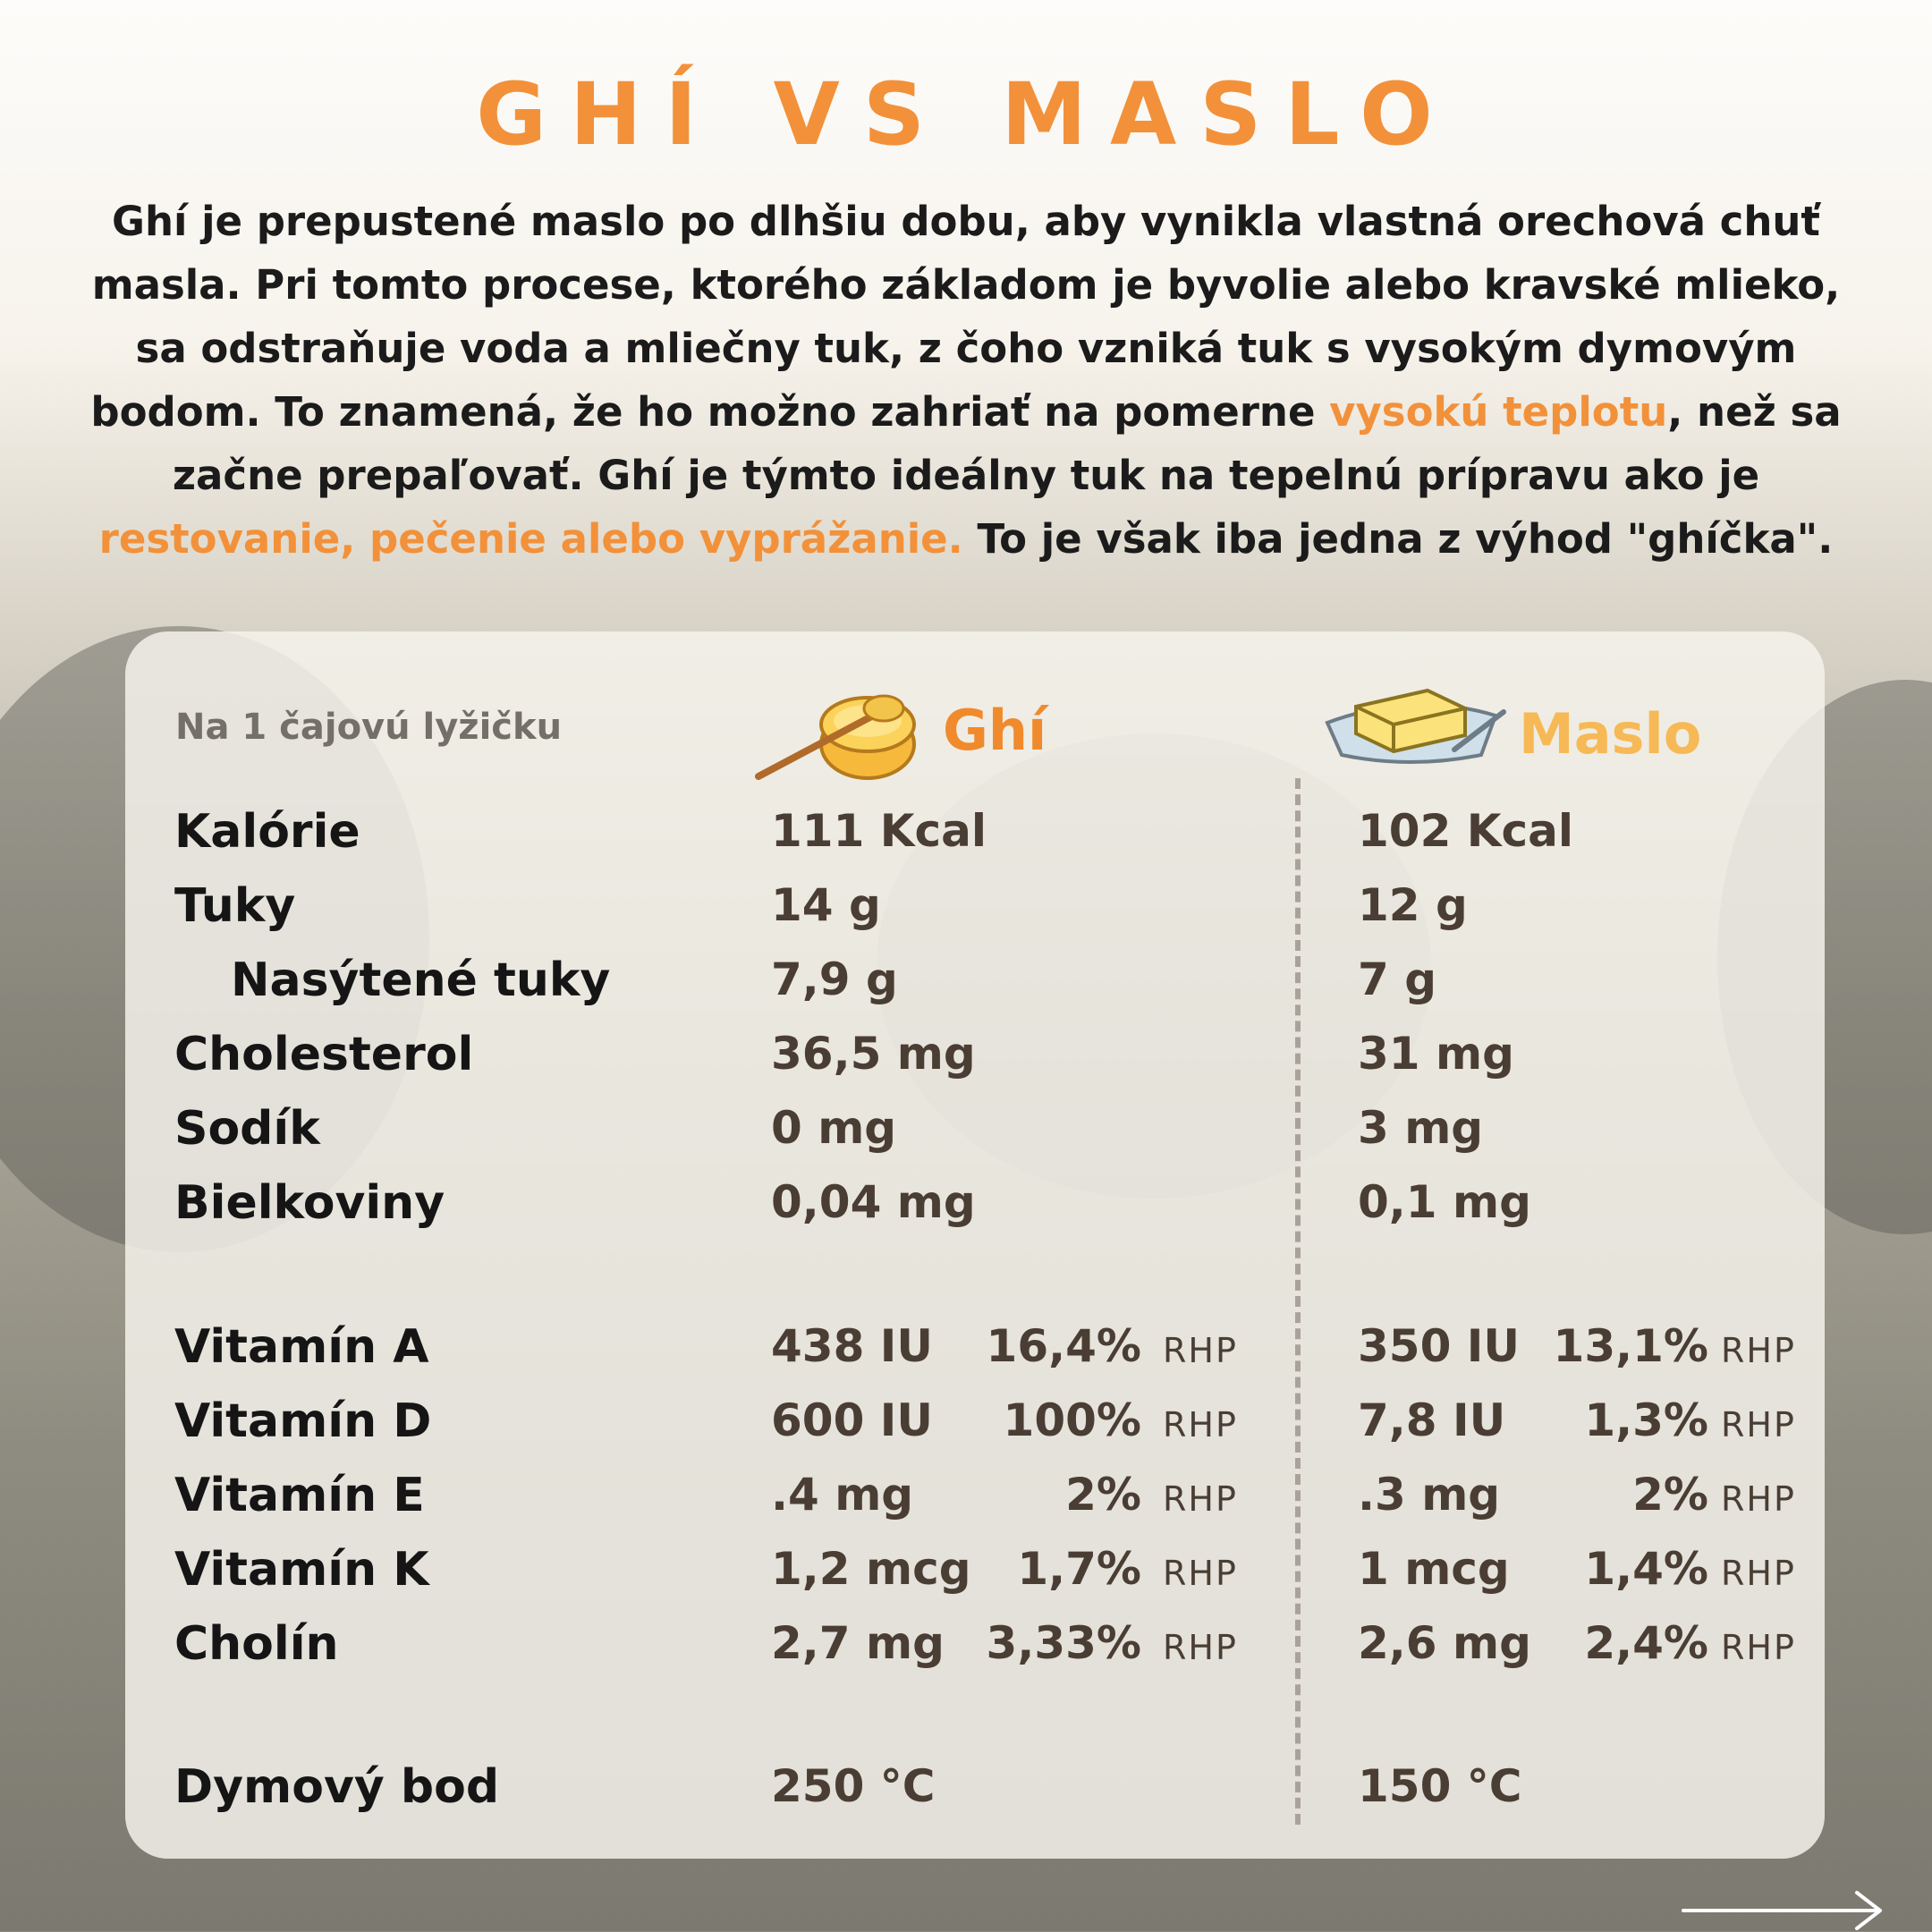 The image size is (1932, 1932). What do you see at coordinates (1429, 1495) in the screenshot?
I see `maslo-value: .3 mg` at bounding box center [1429, 1495].